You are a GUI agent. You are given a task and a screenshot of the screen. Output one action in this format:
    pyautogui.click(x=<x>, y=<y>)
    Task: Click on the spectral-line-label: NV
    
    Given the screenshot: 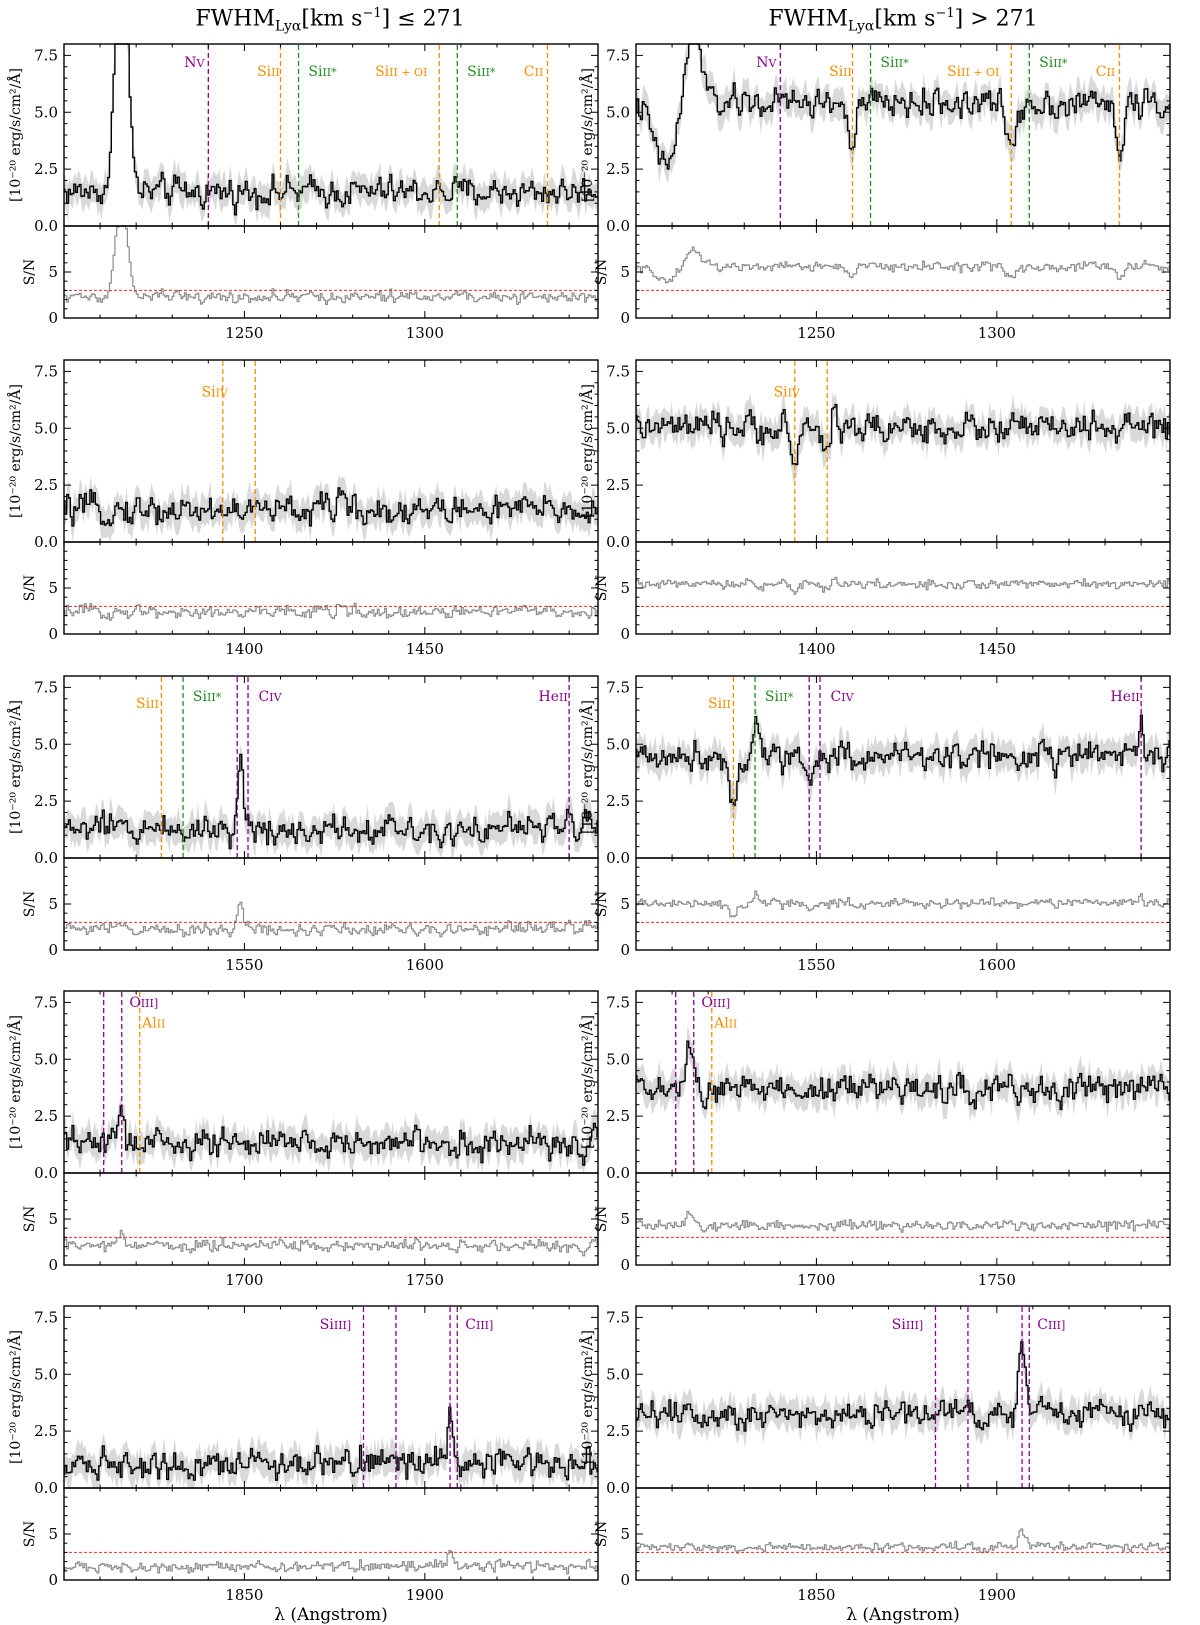 What is the action you would take?
    pyautogui.click(x=766, y=63)
    